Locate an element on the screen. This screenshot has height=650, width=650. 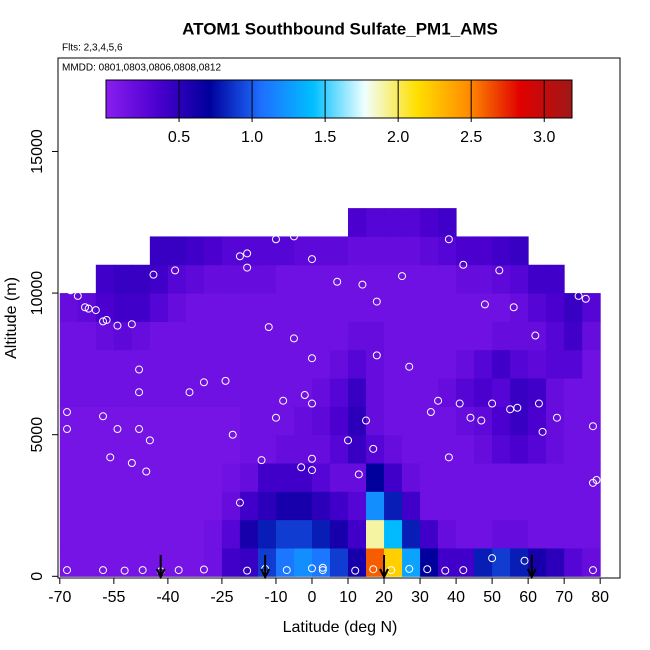
colorbar is located at coordinates (339, 99).